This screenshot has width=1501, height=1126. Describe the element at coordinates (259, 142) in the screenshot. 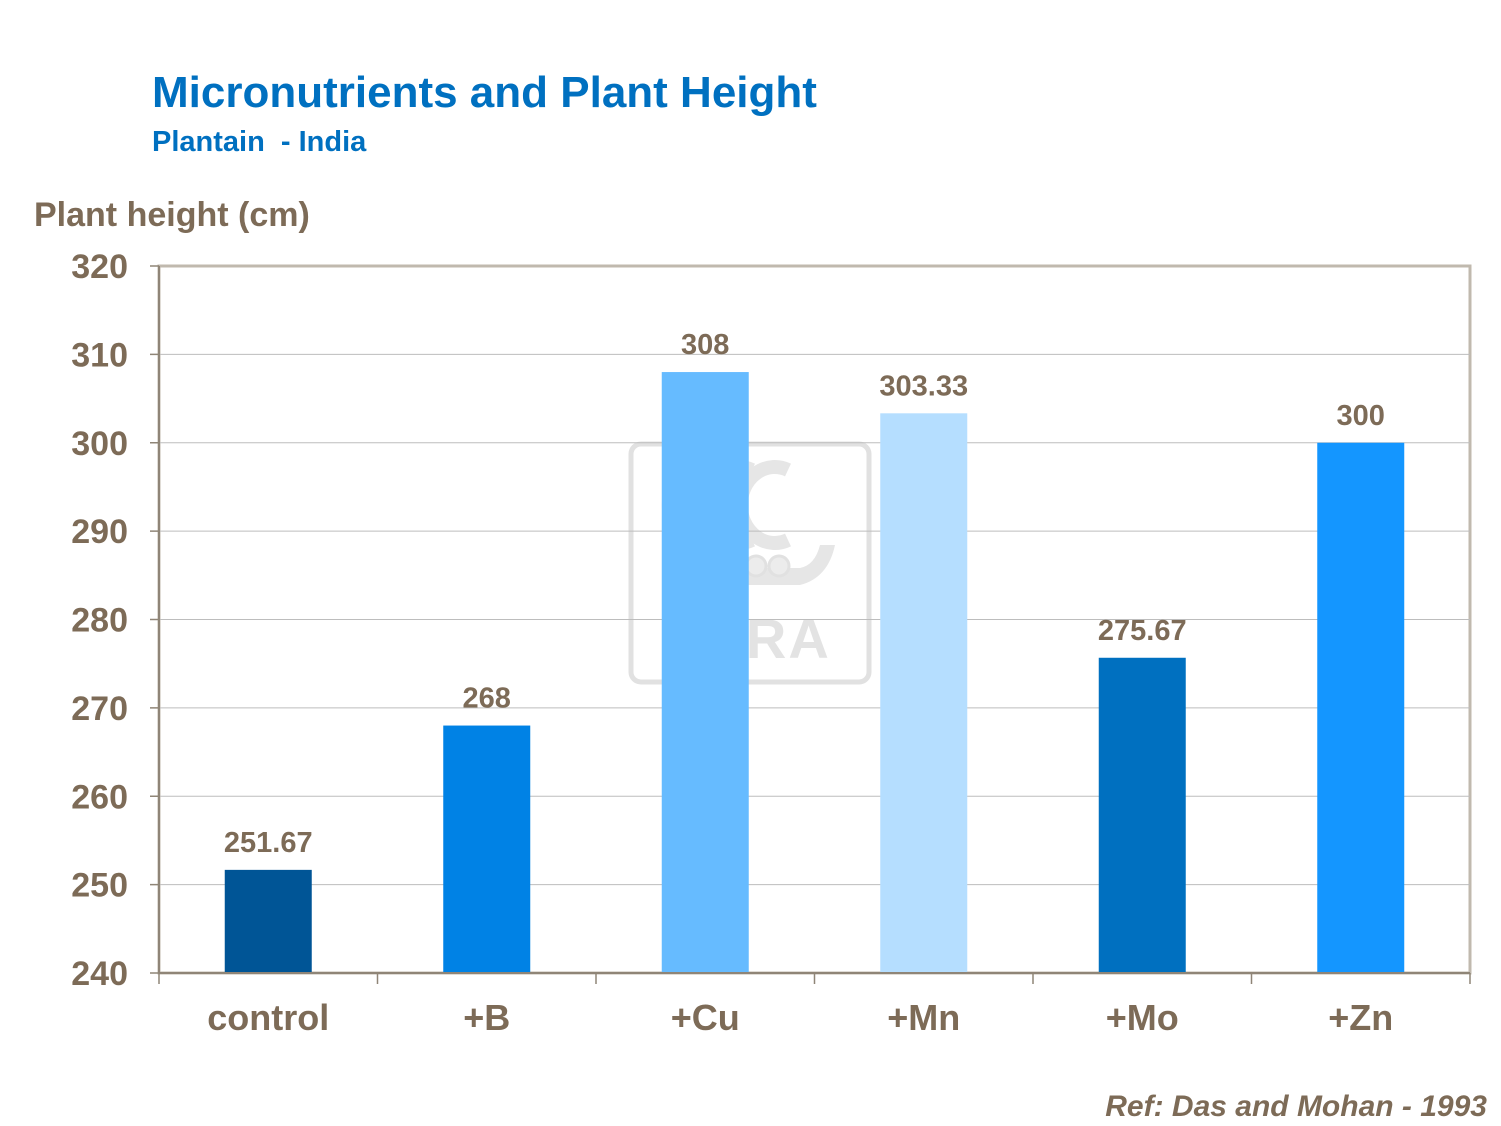

I see `chart-subtitle: Plantain - India` at that location.